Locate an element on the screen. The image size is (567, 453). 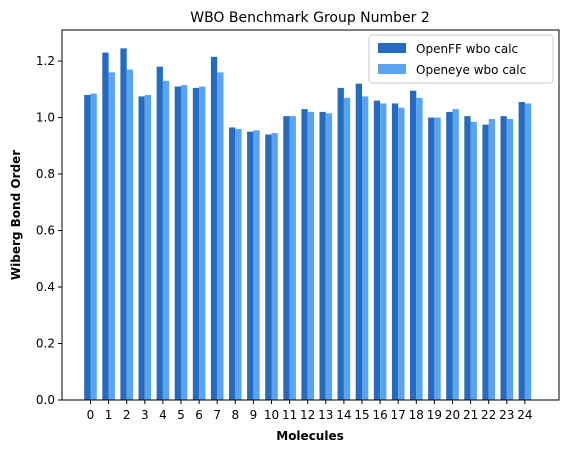
x-axis: 0 1 2 3 4 5 6 7 8 9 10 11 12 13 14 15 16 17 18 19 20 21 22 23 24 is located at coordinates (310, 411).